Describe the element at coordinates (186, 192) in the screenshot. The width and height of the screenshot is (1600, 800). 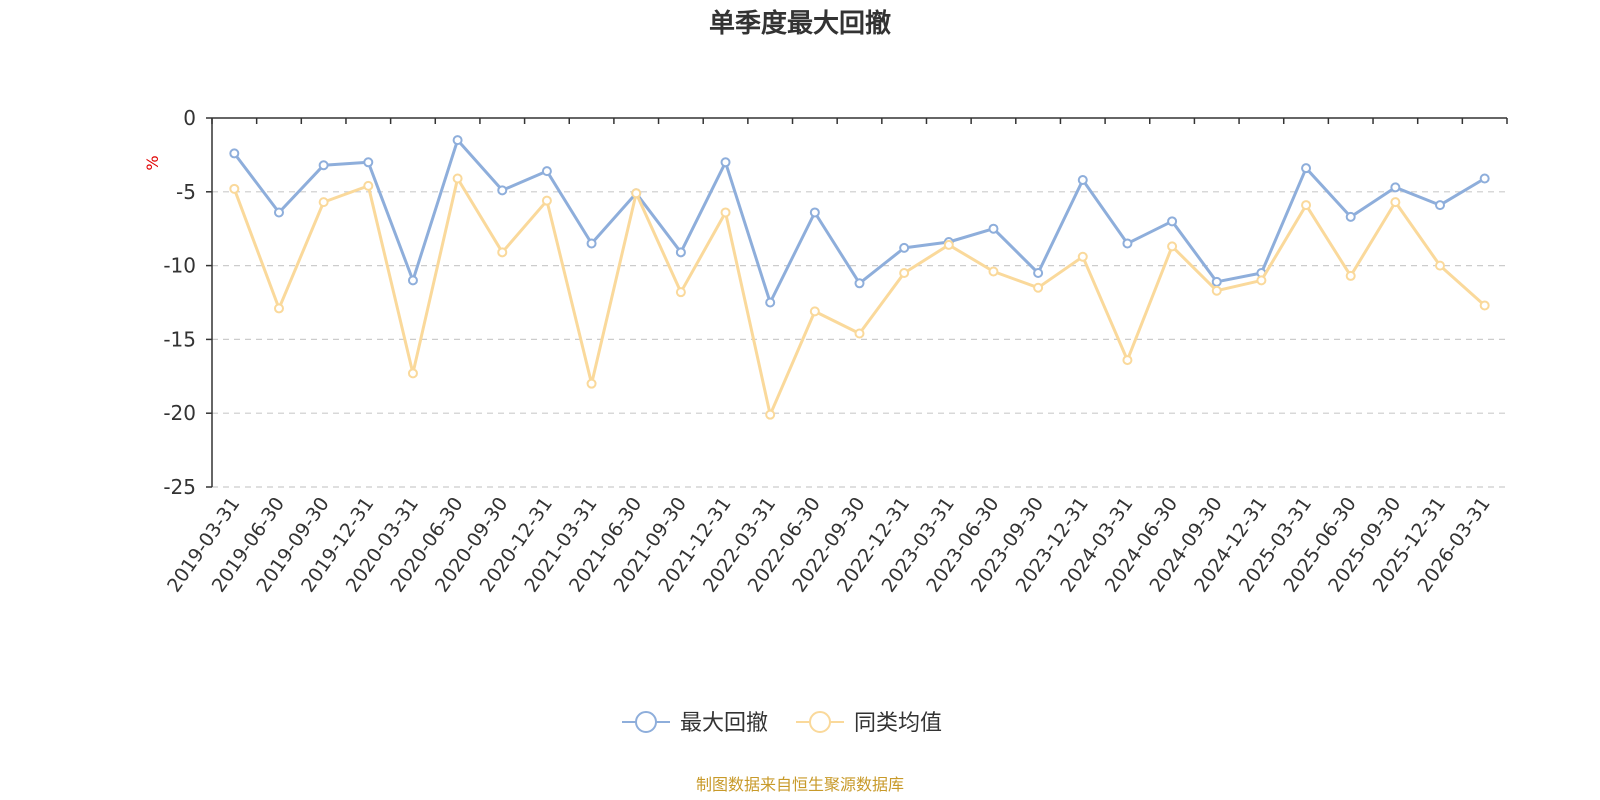
I see `y-tick-label: -5` at that location.